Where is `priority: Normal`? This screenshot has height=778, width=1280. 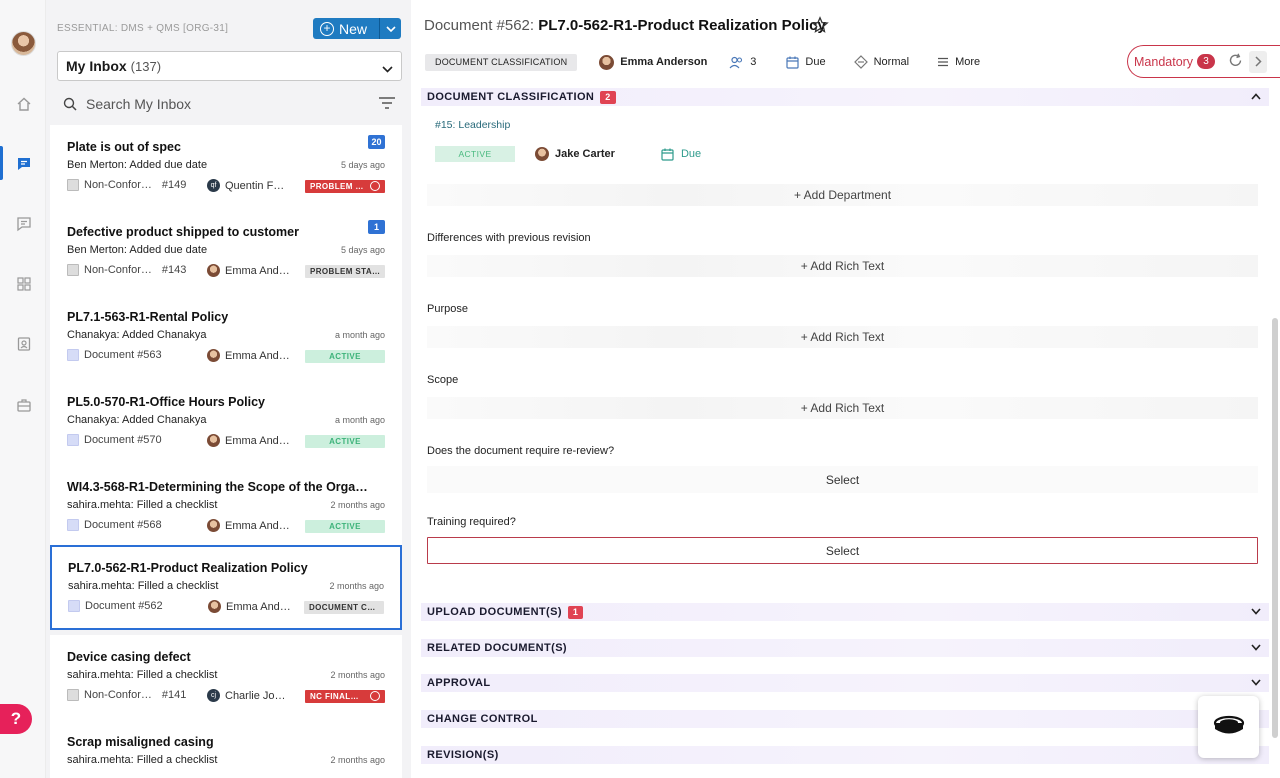
priority: Normal is located at coordinates (881, 62).